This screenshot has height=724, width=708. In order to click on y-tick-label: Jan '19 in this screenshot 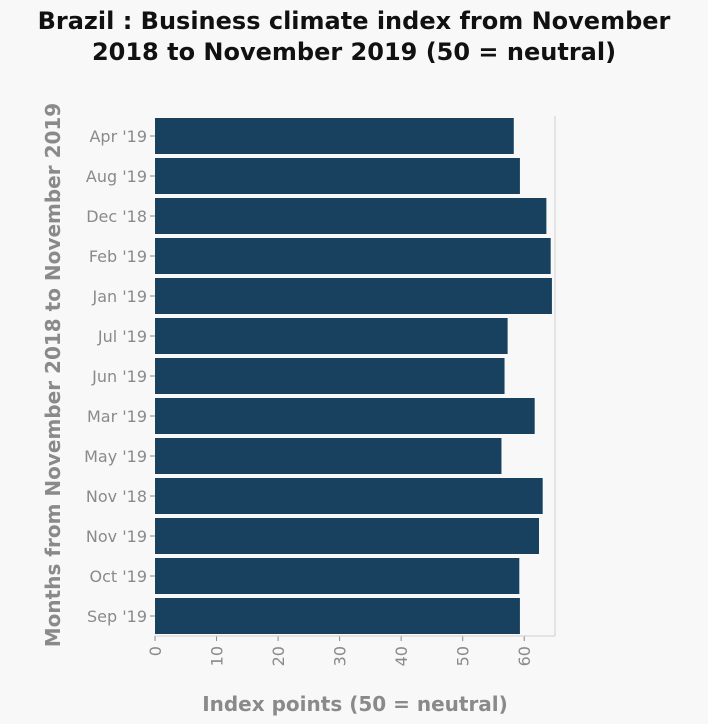, I will do `click(119, 296)`.